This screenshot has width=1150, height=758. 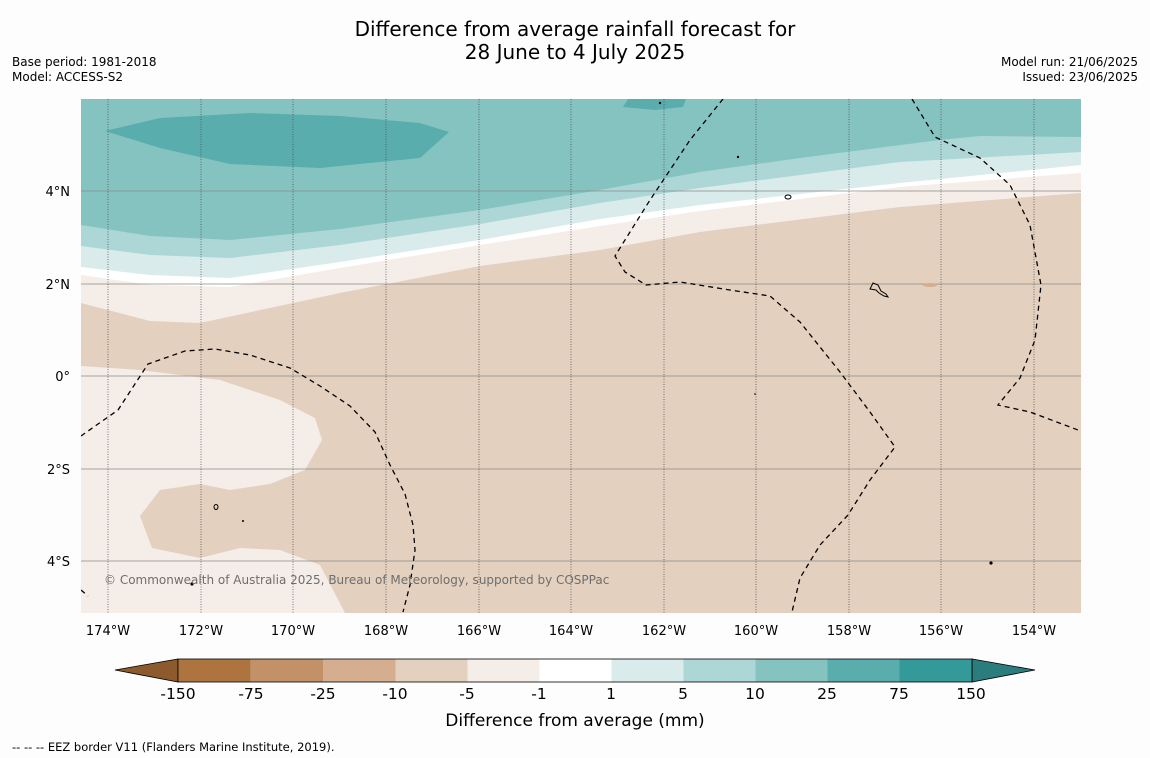 What do you see at coordinates (1003, 670) in the screenshot?
I see `colorbar-max-arrow` at bounding box center [1003, 670].